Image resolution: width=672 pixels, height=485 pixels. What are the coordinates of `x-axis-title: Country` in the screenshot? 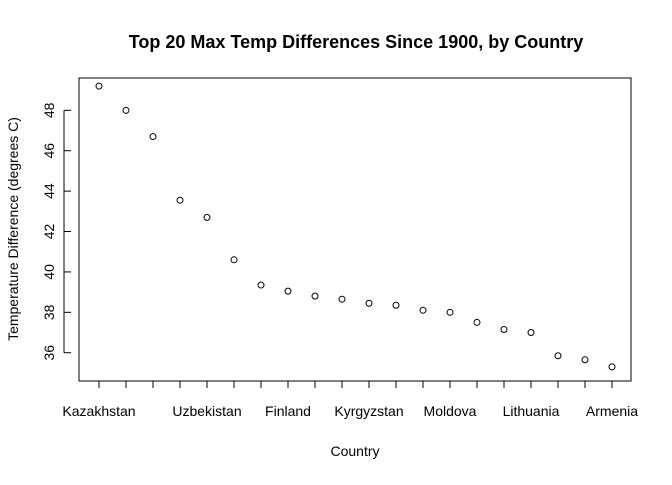 It's located at (354, 451).